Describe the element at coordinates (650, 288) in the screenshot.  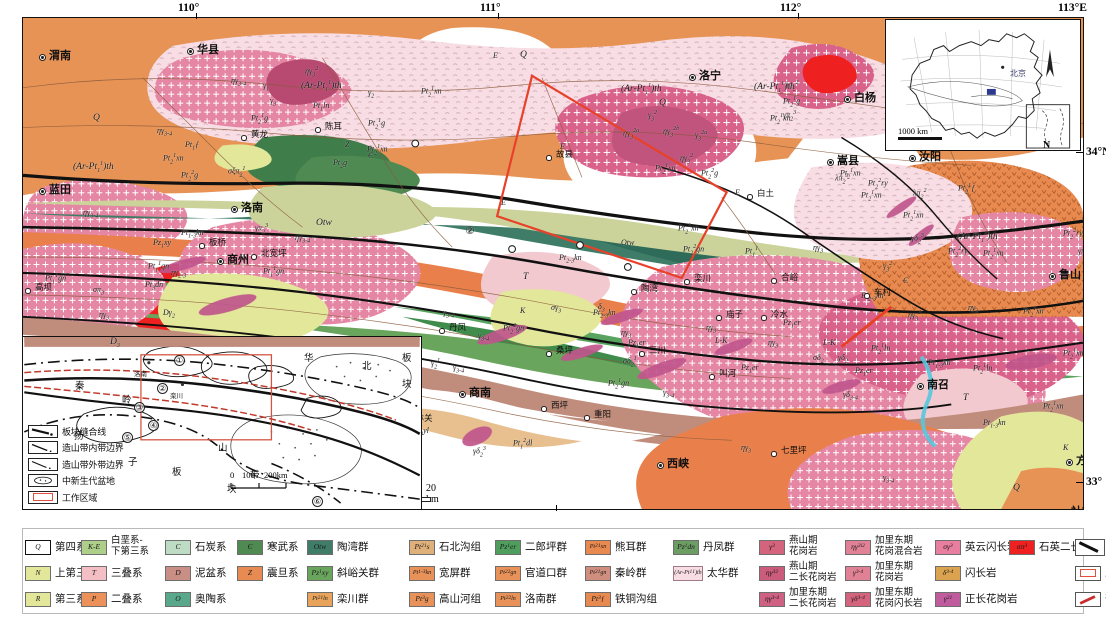
I see `city-label: 陶湾` at that location.